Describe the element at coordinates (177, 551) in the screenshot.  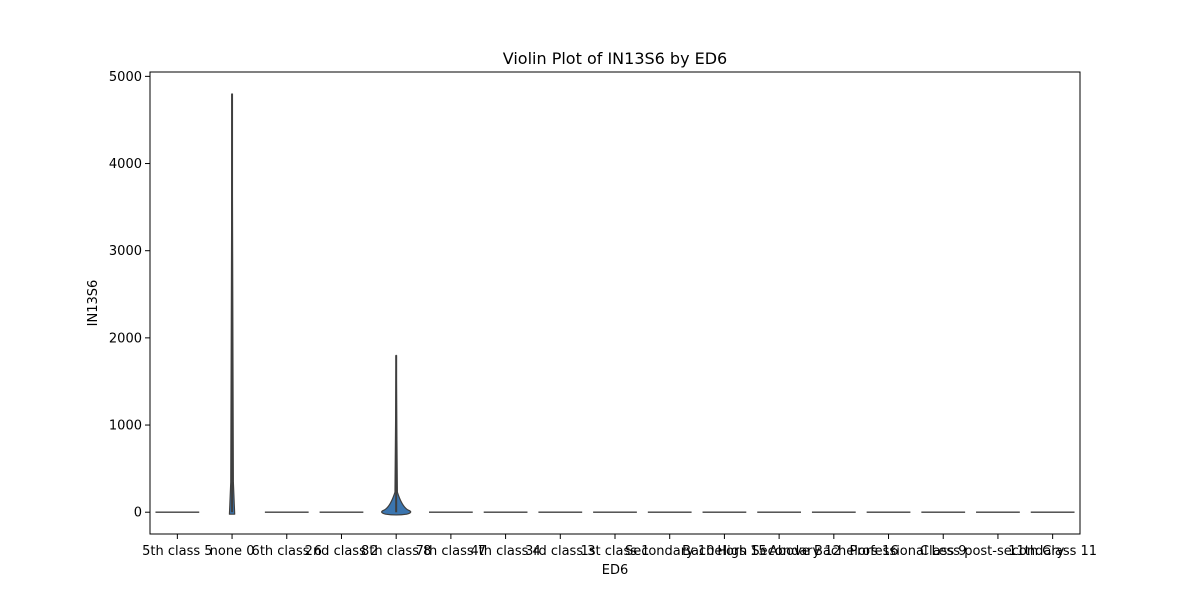
I see `x-tick-label: 5th class 5` at that location.